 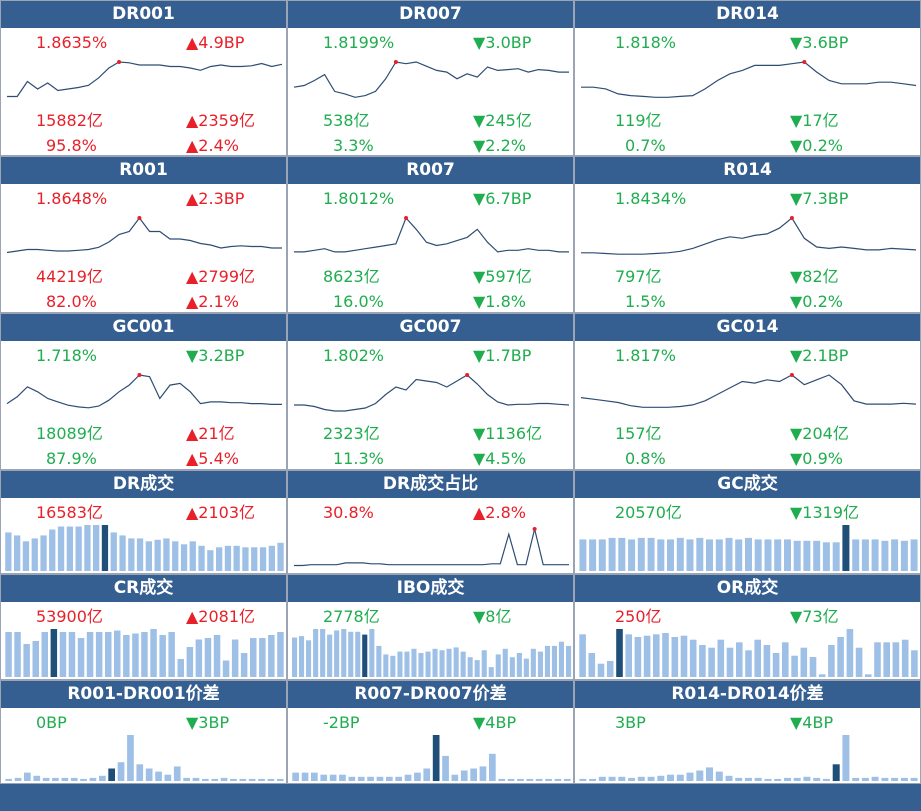 I want to click on volume-change: ▼245亿, so click(x=502, y=120).